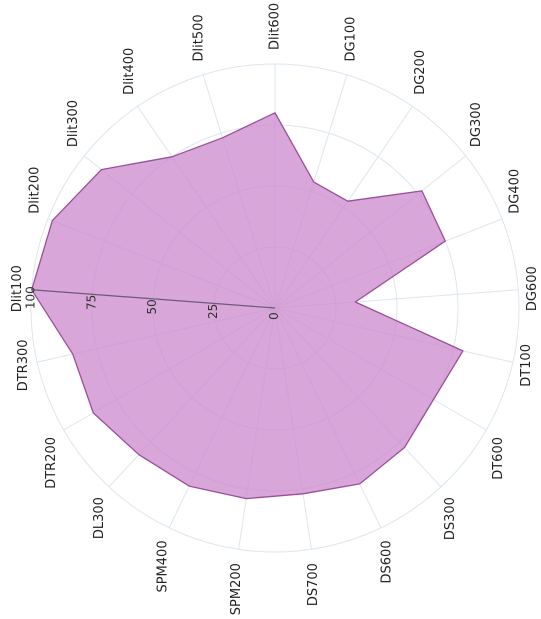  What do you see at coordinates (99, 518) in the screenshot?
I see `category-label: DL300` at bounding box center [99, 518].